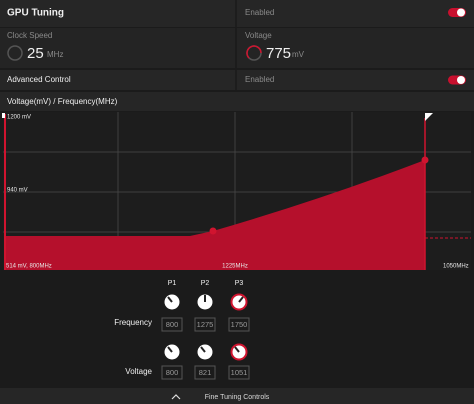 This screenshot has width=474, height=404. I want to click on state-column: P1, so click(172, 283).